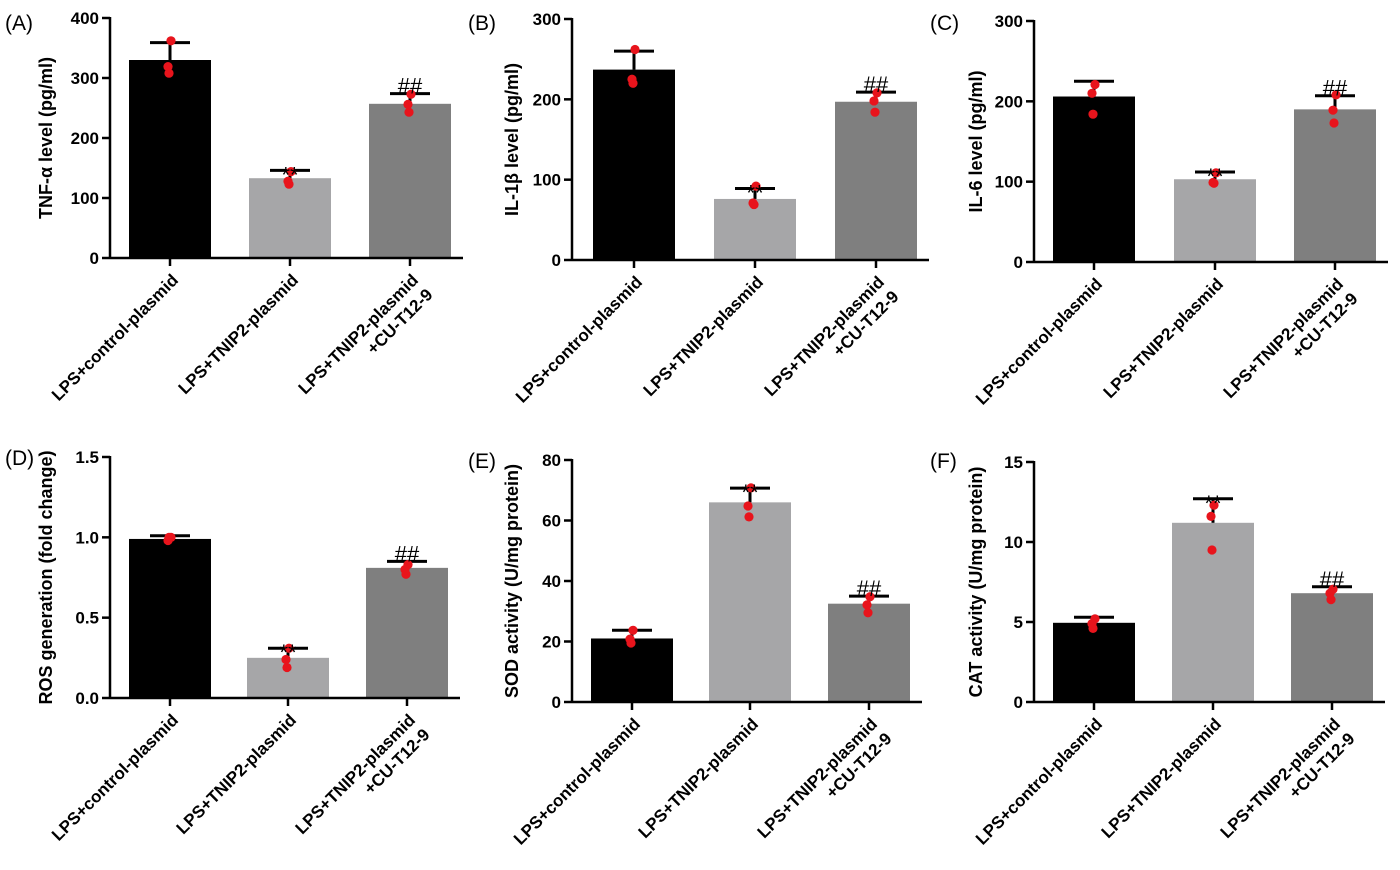 The image size is (1400, 870). Describe the element at coordinates (19, 23) in the screenshot. I see `panel-label: (A)` at that location.